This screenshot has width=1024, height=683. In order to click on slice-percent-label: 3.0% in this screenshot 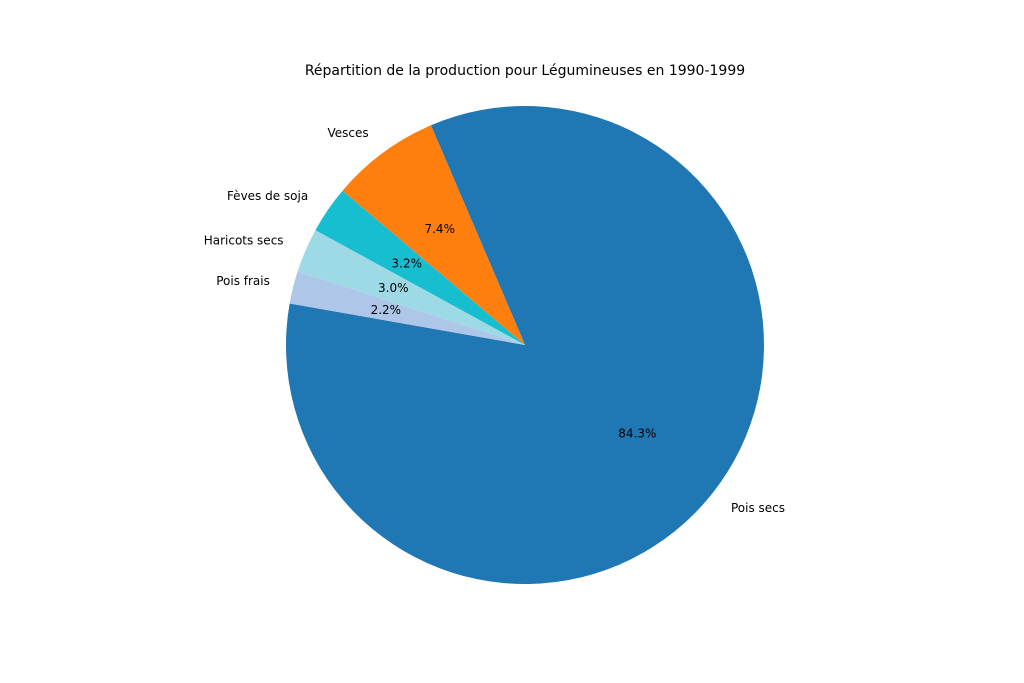, I will do `click(393, 288)`.